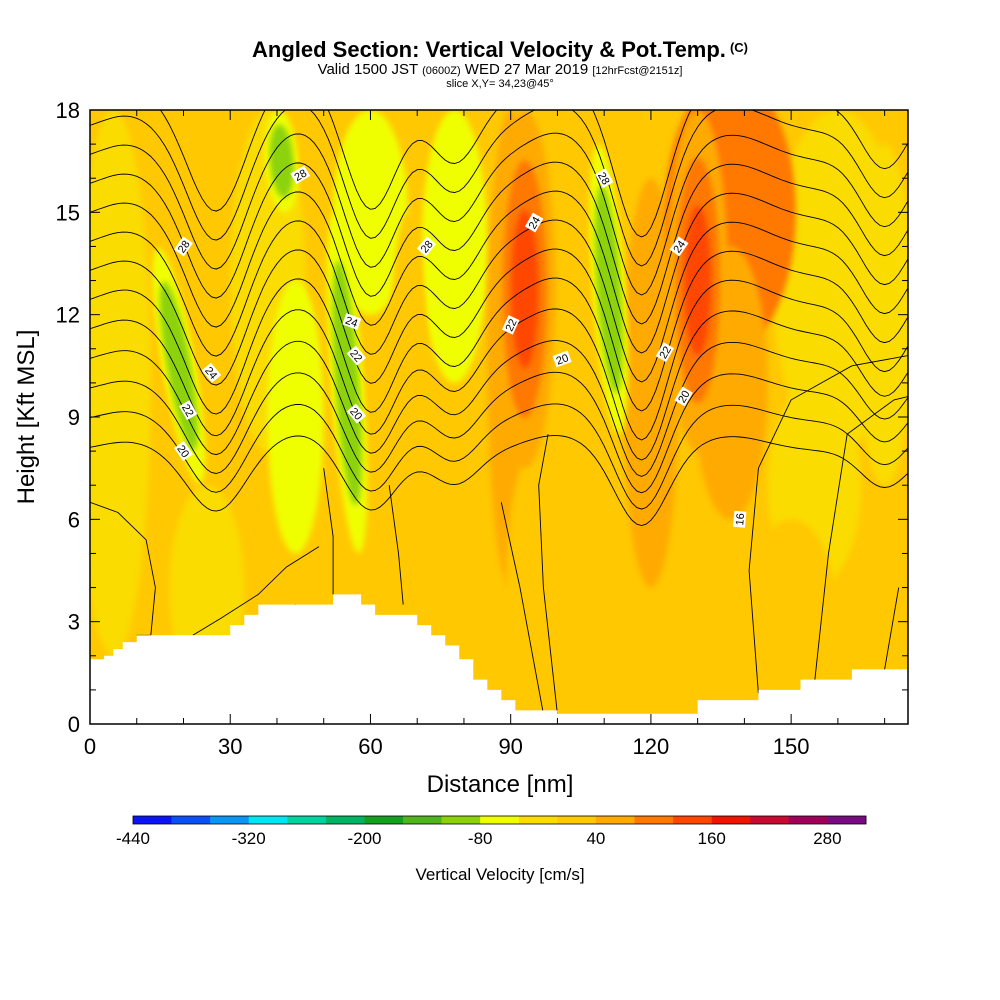 The height and width of the screenshot is (1000, 1000). What do you see at coordinates (133, 838) in the screenshot?
I see `colorbar-tick-label: -440` at bounding box center [133, 838].